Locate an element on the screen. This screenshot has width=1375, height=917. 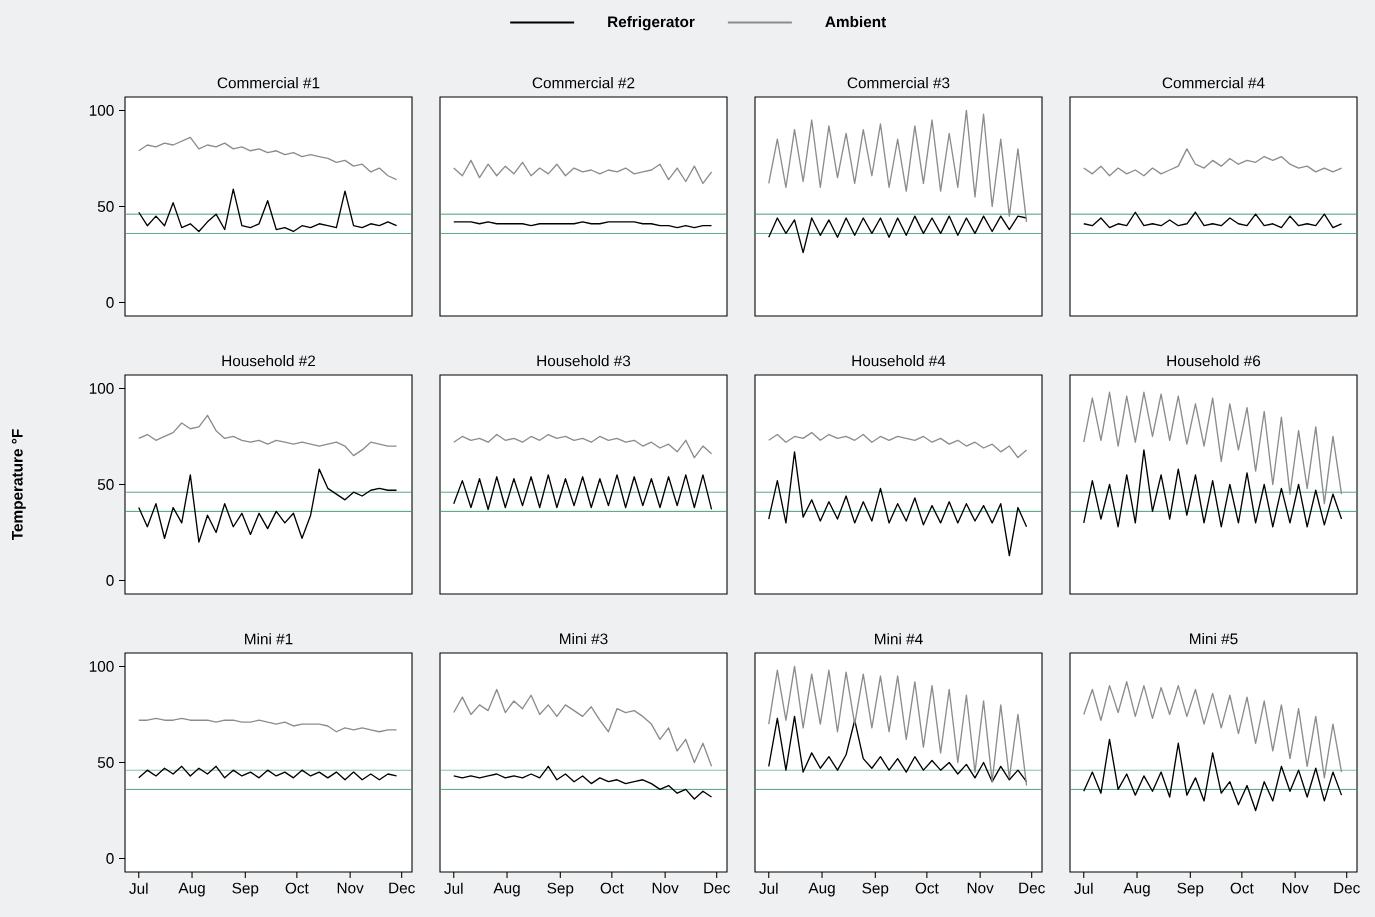
chart-title: Commercial #2 is located at coordinates (583, 83).